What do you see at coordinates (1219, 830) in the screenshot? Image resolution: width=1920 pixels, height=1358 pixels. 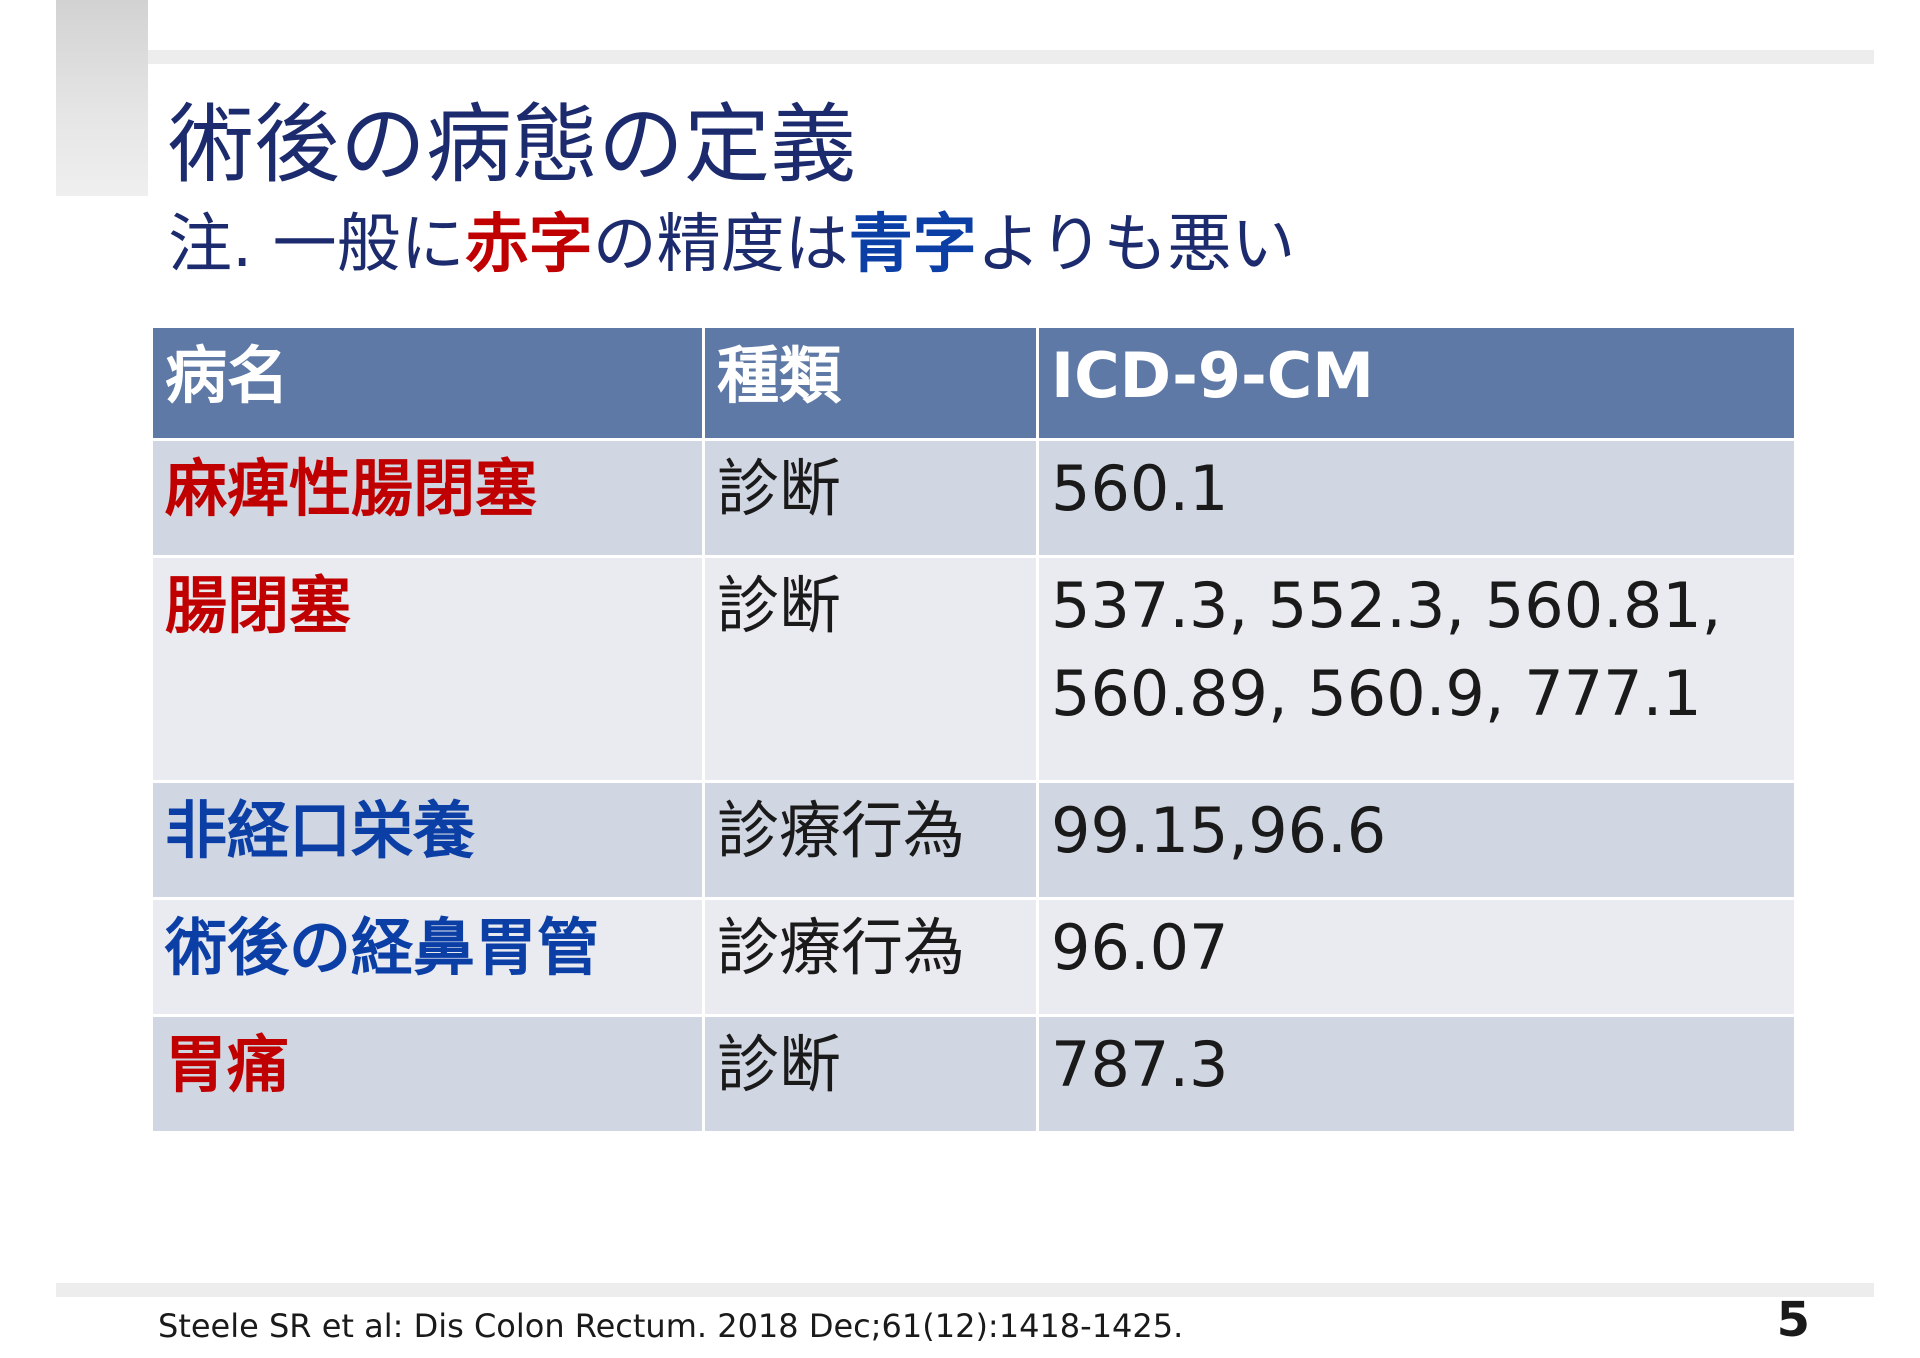 I see `icd-code-line: 99.15,96.6` at bounding box center [1219, 830].